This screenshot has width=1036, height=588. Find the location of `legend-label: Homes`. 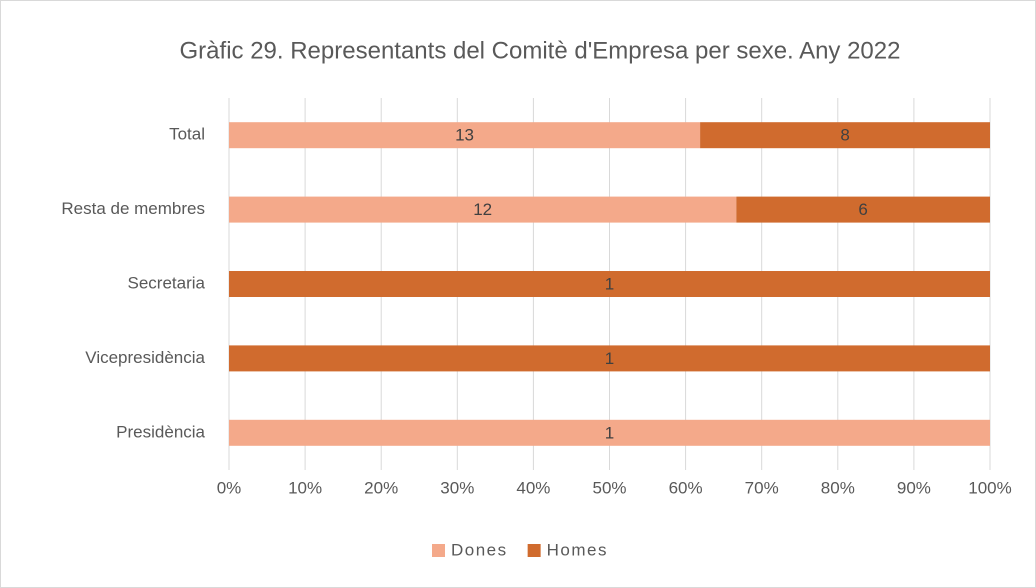

legend-label: Homes is located at coordinates (577, 549).